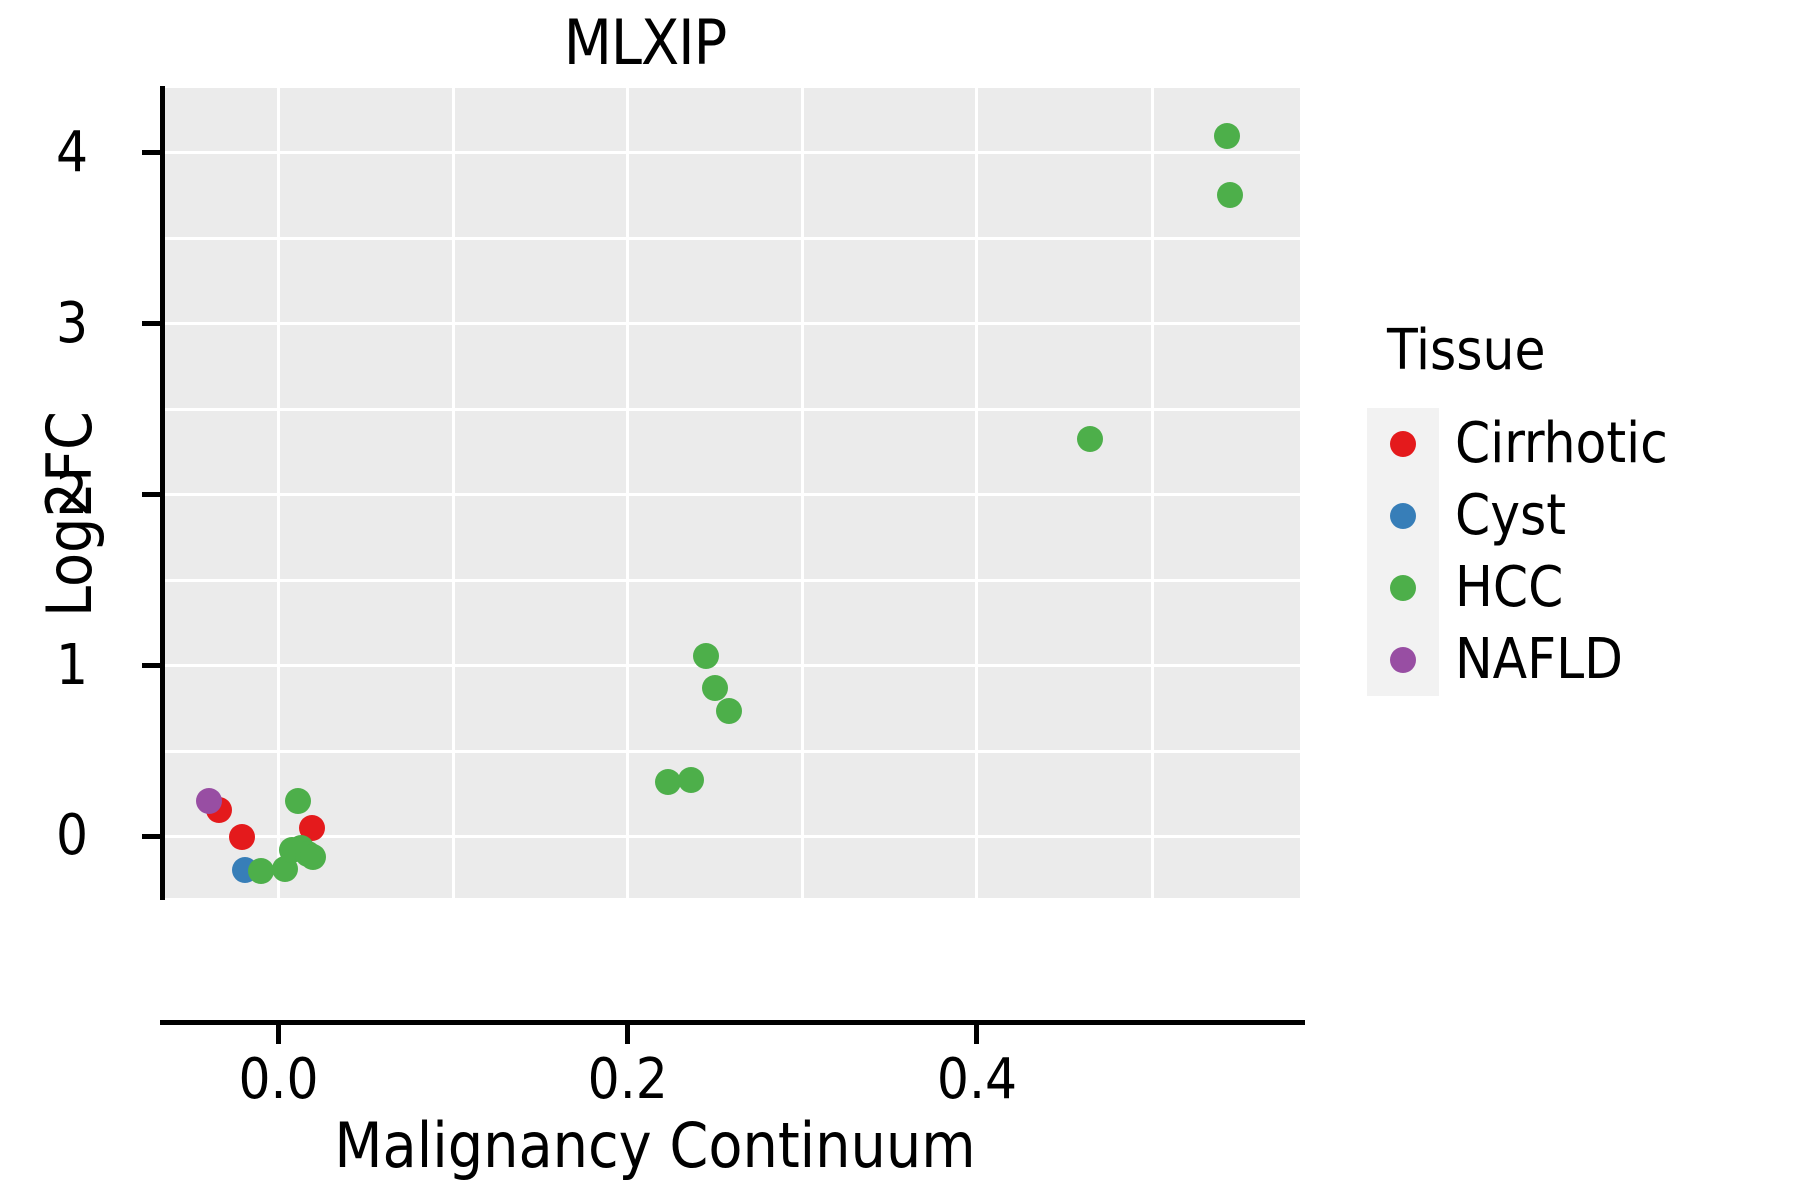 The height and width of the screenshot is (1200, 1800). What do you see at coordinates (162, 493) in the screenshot?
I see `y-axis-line` at bounding box center [162, 493].